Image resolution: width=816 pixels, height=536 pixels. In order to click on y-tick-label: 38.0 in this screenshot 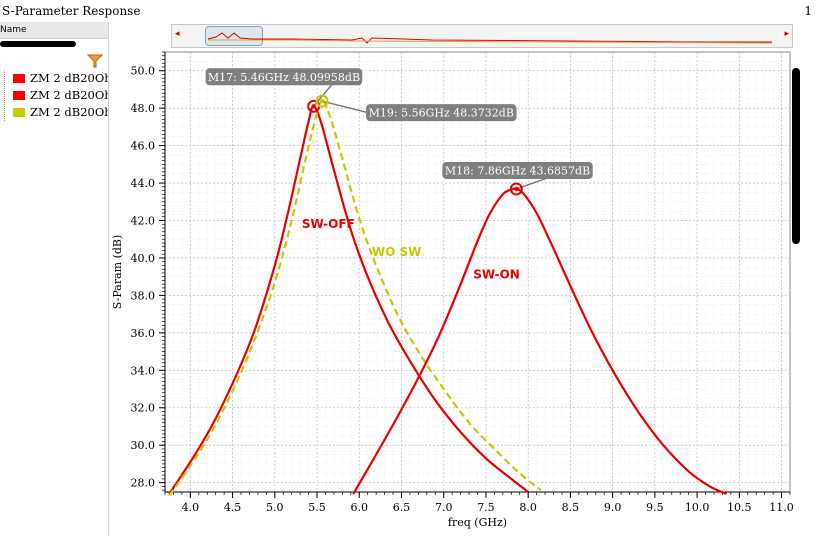, I will do `click(143, 295)`.